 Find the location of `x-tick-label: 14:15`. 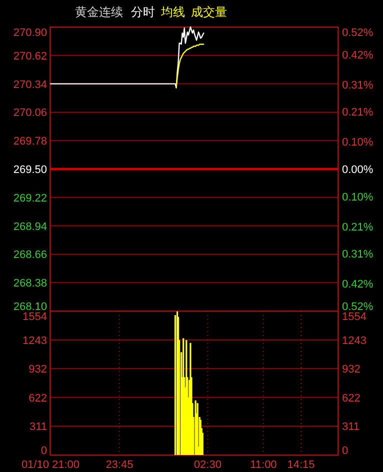

x-tick-label: 14:15 is located at coordinates (301, 465).